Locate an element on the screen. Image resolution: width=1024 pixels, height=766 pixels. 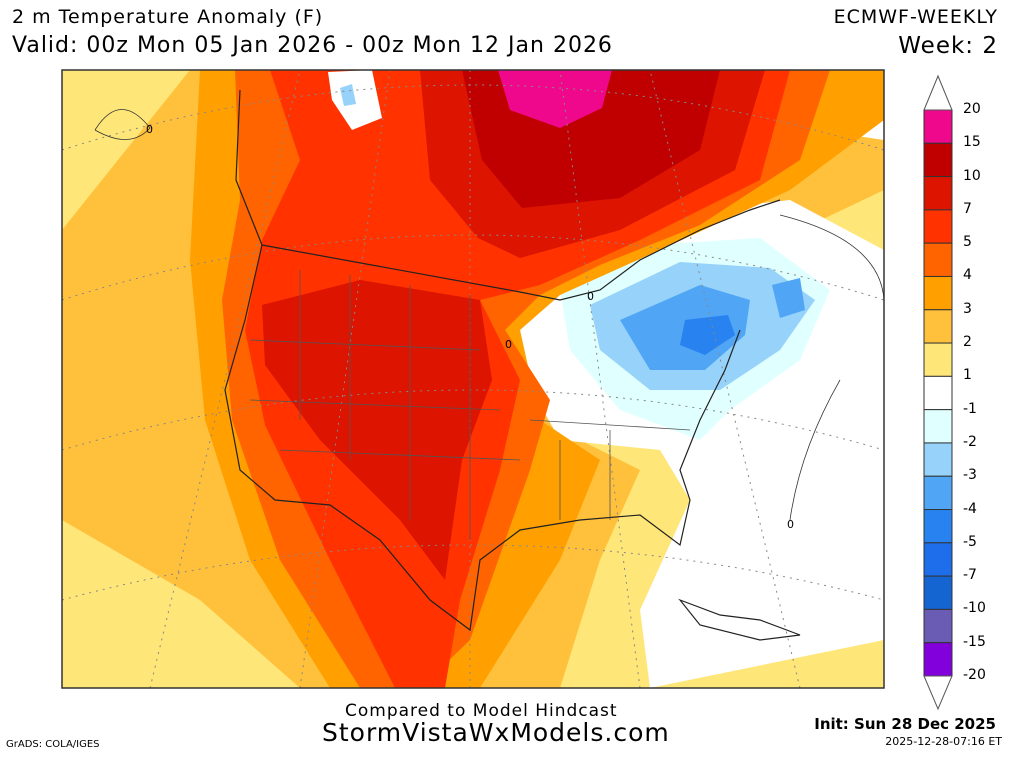
anomaly-20-region is located at coordinates (555, 99).